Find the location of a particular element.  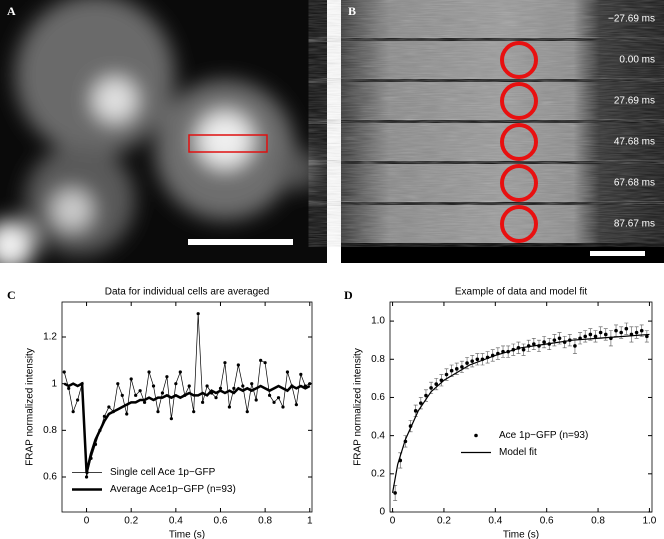

timestamp: −27.69 ms is located at coordinates (631, 19).